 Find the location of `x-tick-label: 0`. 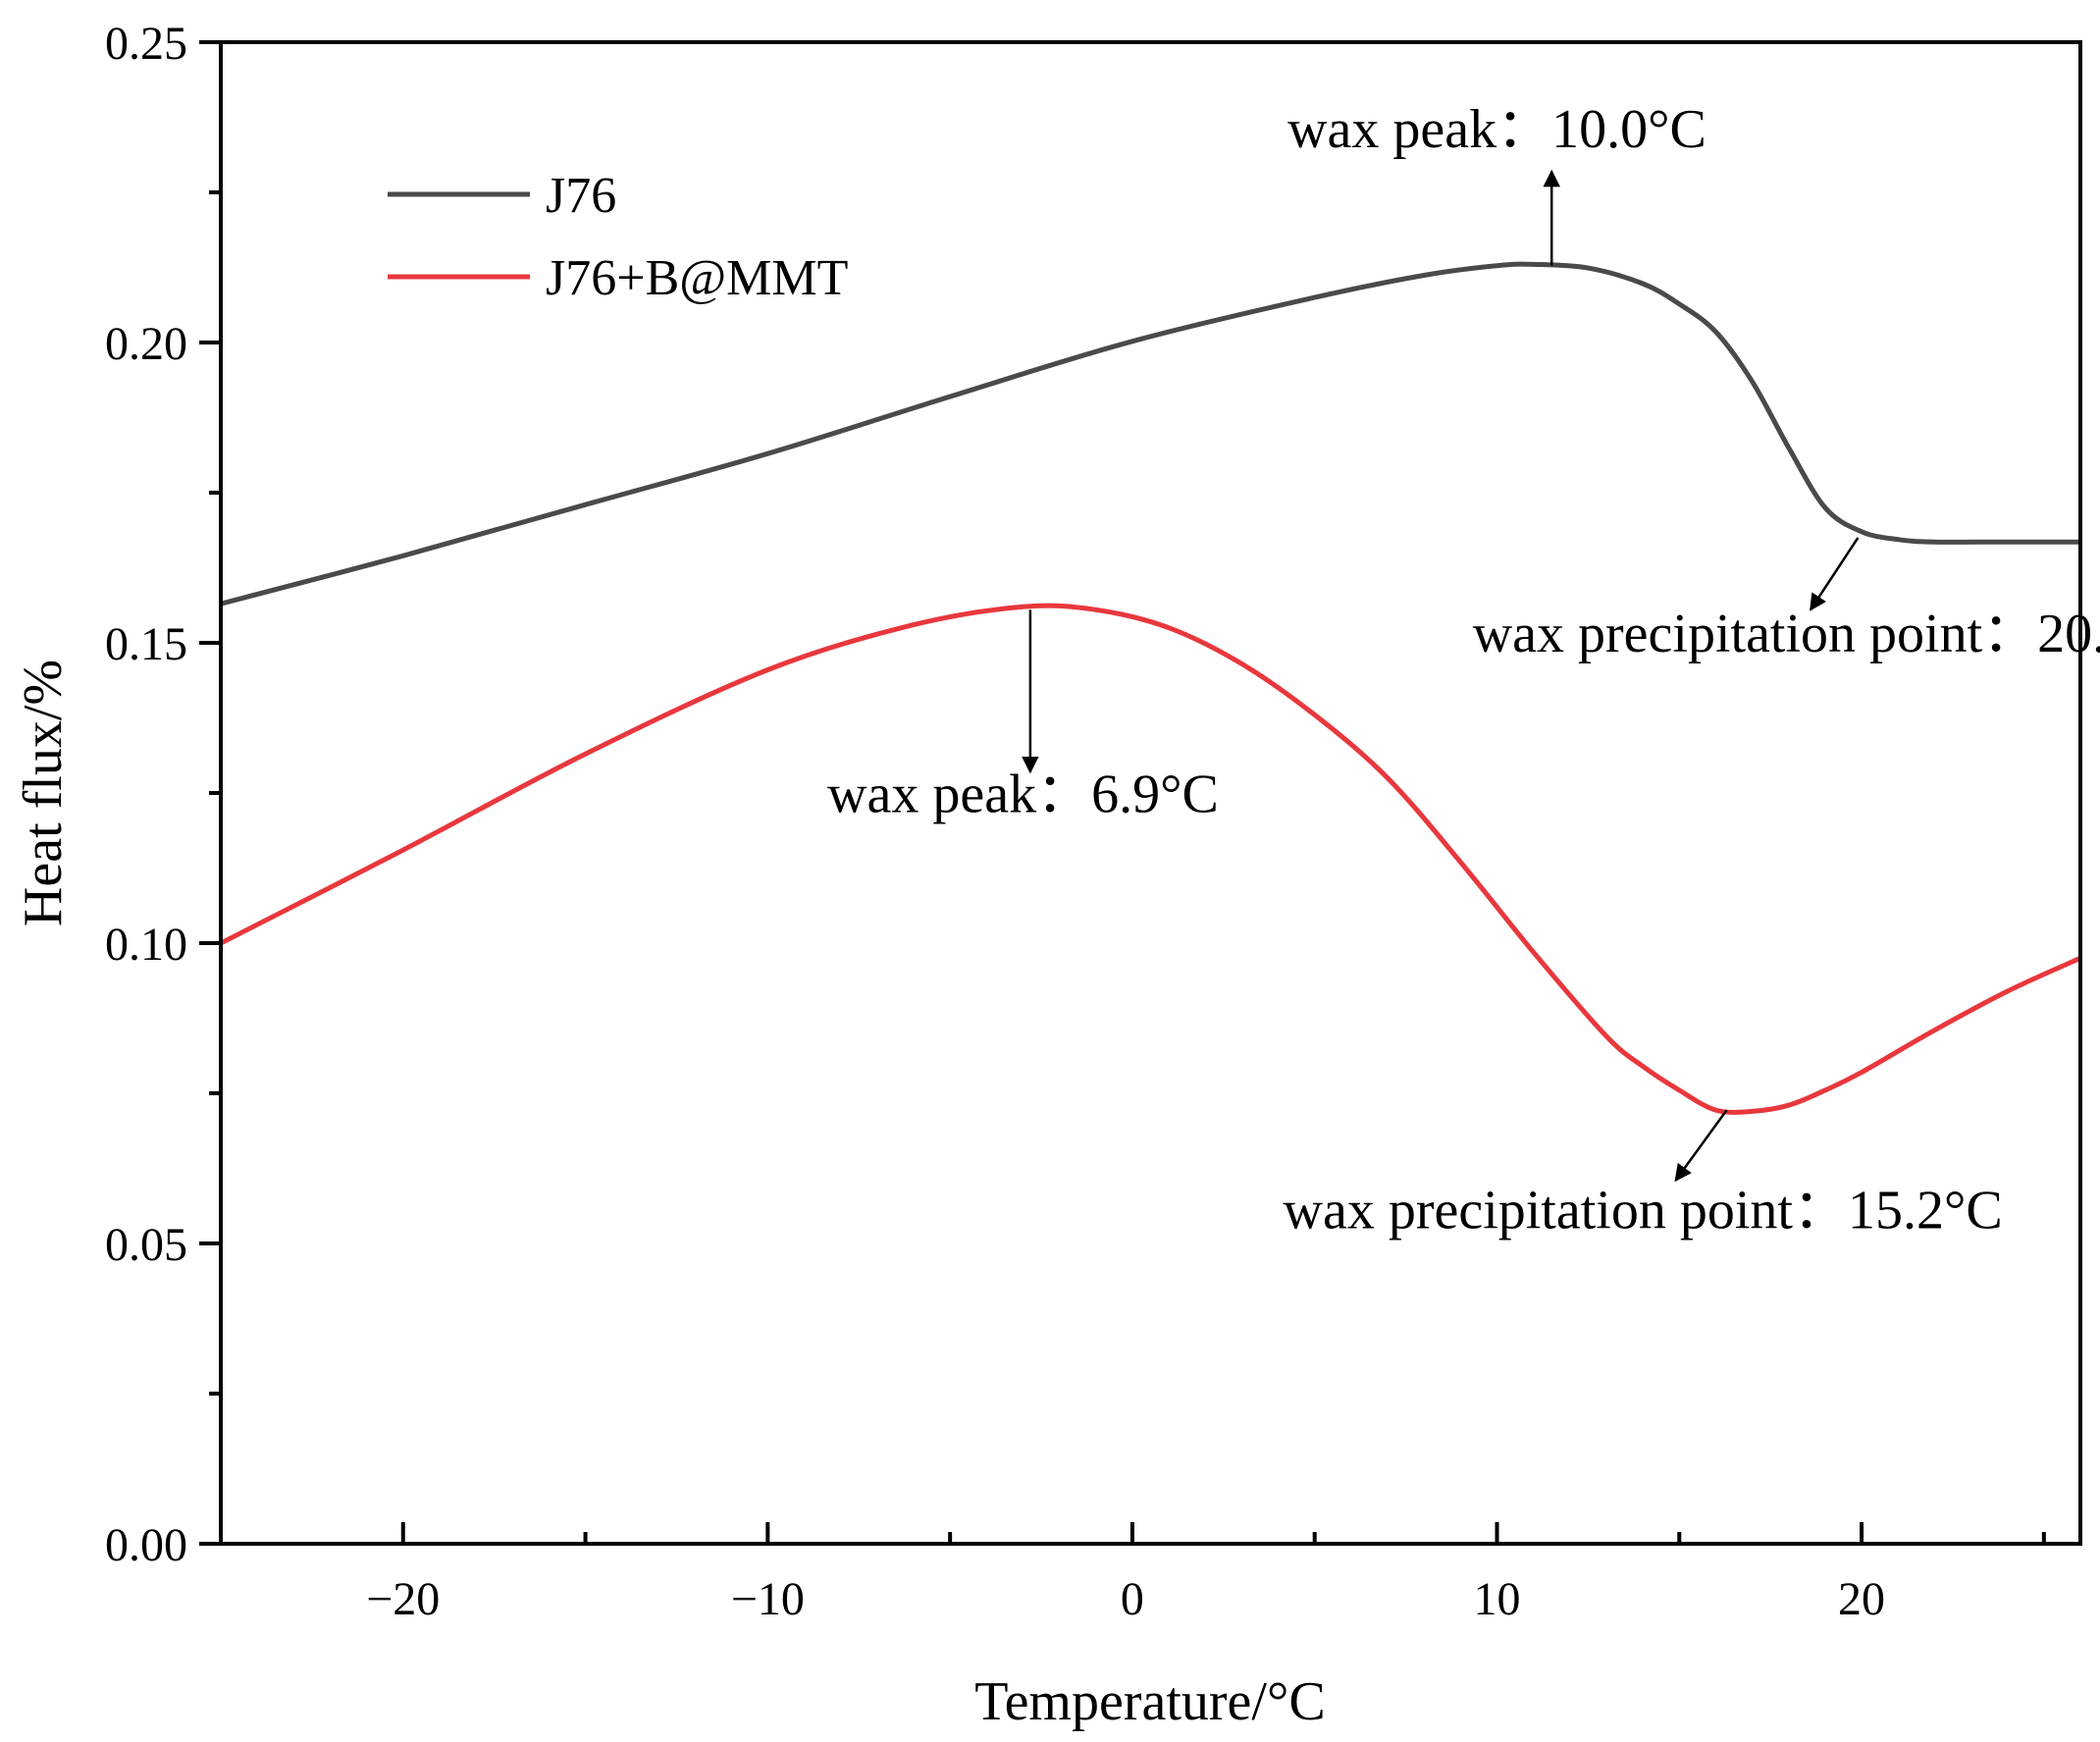

x-tick-label: 0 is located at coordinates (1132, 1599).